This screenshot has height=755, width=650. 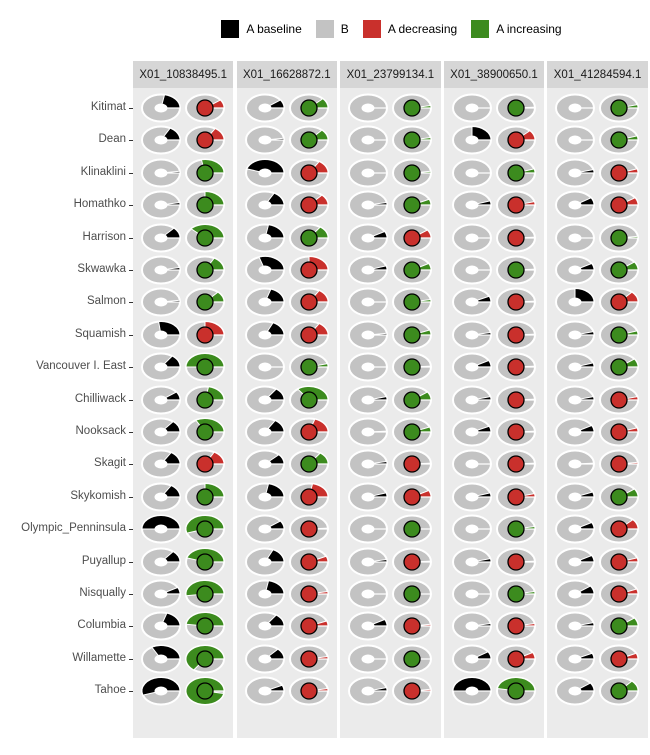 What do you see at coordinates (597, 691) in the screenshot?
I see `cell-Tahoe-X01_41284594.1` at bounding box center [597, 691].